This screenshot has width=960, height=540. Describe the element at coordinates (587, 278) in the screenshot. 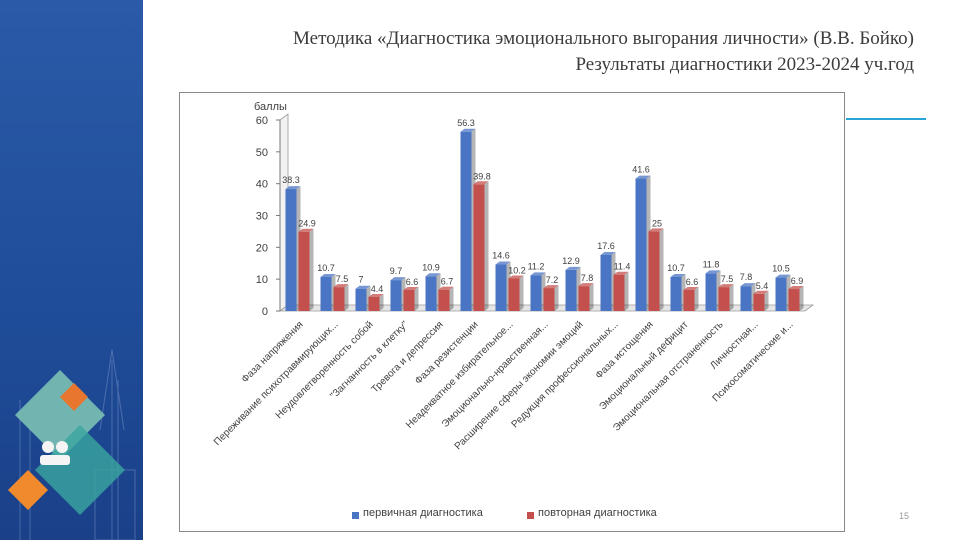

I see `data-label-series-2: 7.8` at that location.